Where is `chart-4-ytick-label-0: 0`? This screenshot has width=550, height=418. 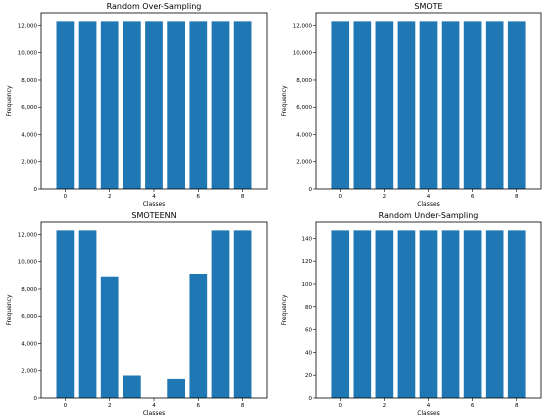
chart-4-ytick-label-0: 0 is located at coordinates (311, 399).